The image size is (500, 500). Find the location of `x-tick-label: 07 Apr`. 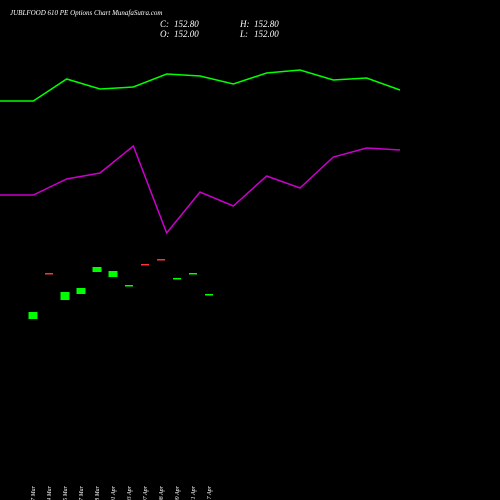

x-tick-label: 07 Apr is located at coordinates (146, 492).